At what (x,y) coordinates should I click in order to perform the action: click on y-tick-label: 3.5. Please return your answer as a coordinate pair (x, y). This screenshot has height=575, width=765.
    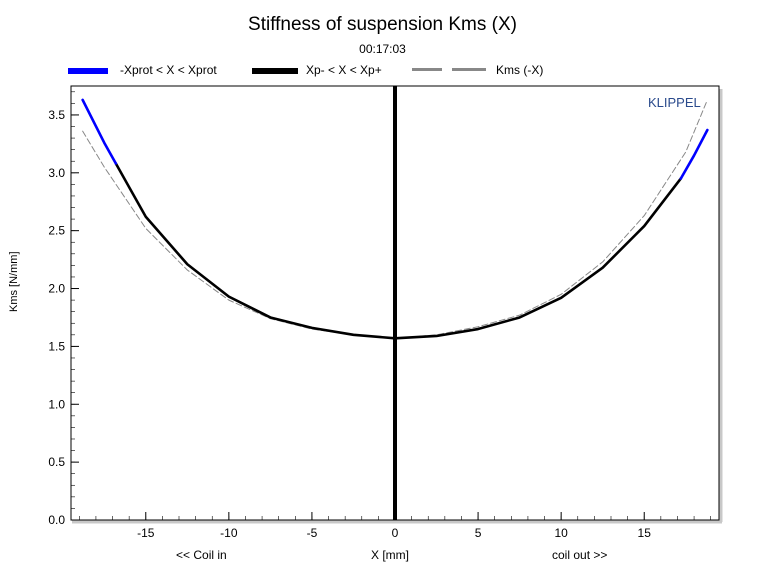
    Looking at the image, I should click on (56, 115).